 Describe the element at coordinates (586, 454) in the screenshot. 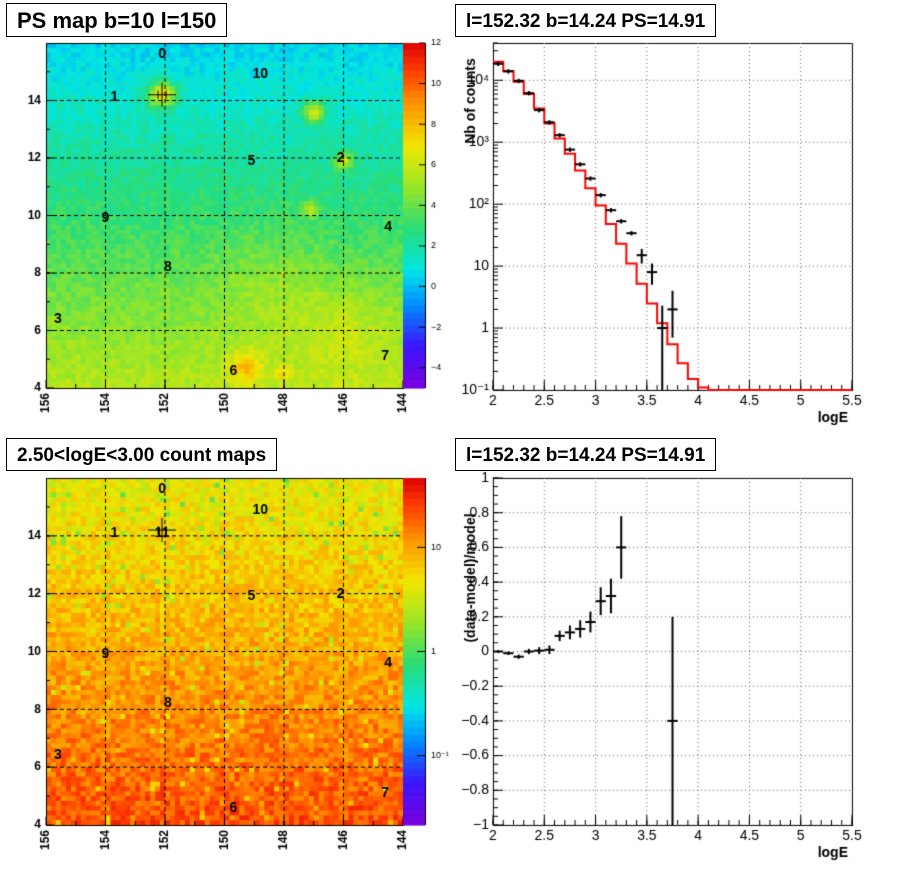

I see `residual-title: l=152.32 b=14.24 PS=14.91` at that location.